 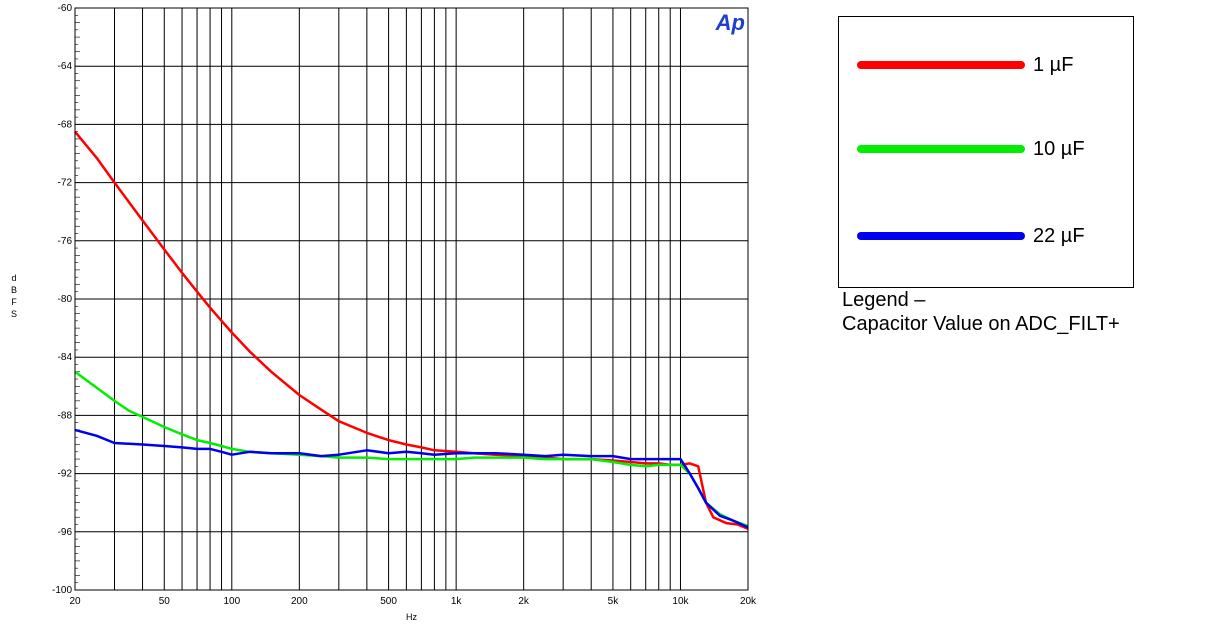 I want to click on y-tick-label: -92, so click(x=65, y=474).